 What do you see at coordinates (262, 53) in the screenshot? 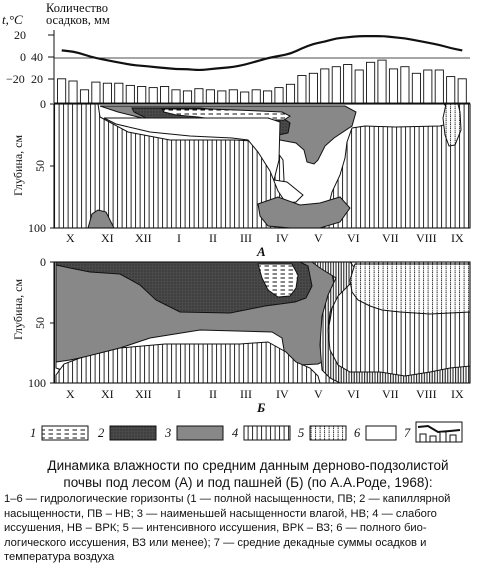
I see `temperature-curve` at bounding box center [262, 53].